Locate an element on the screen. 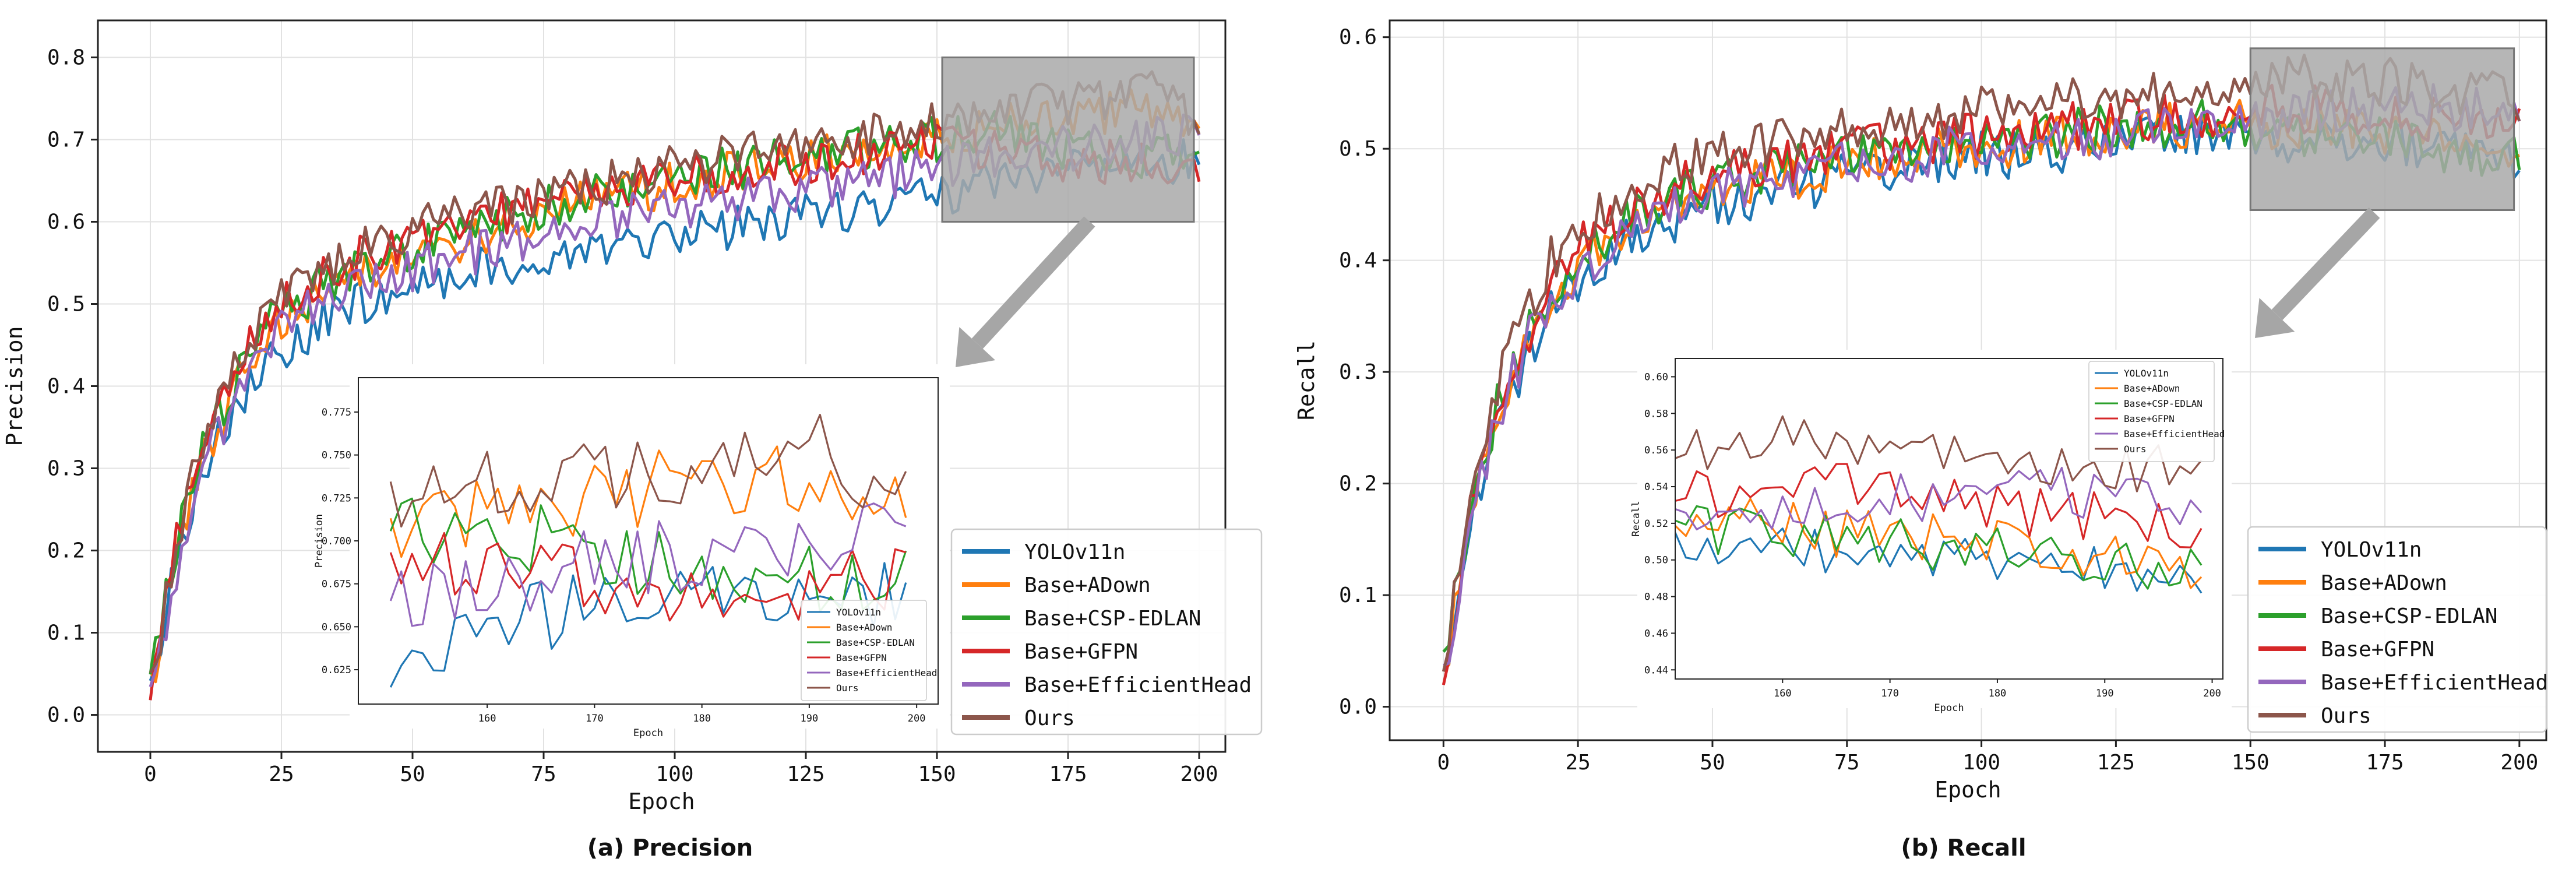 This screenshot has width=2576, height=883. precision-x-tick-label: 200 is located at coordinates (1199, 774).